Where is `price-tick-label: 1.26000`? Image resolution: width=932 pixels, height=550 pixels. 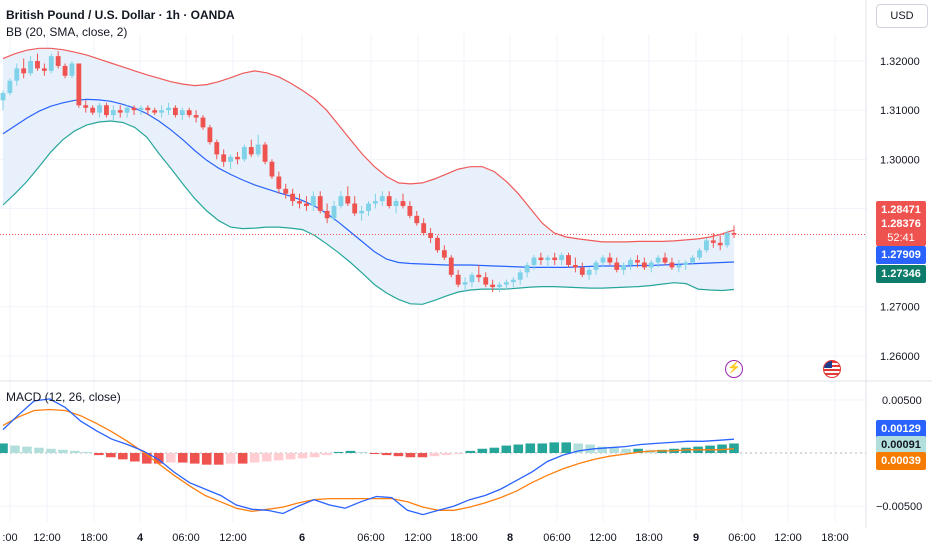 price-tick-label: 1.26000 is located at coordinates (900, 357).